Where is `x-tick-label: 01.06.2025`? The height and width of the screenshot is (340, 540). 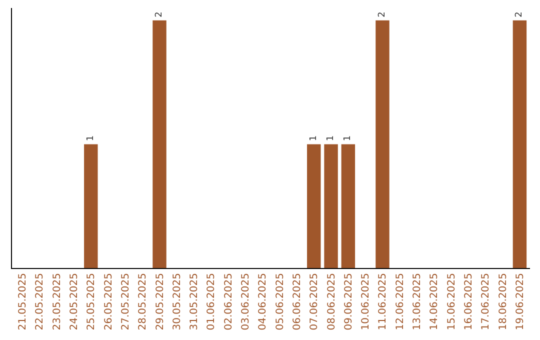 x-tick-label: 01.06.2025 is located at coordinates (212, 301).